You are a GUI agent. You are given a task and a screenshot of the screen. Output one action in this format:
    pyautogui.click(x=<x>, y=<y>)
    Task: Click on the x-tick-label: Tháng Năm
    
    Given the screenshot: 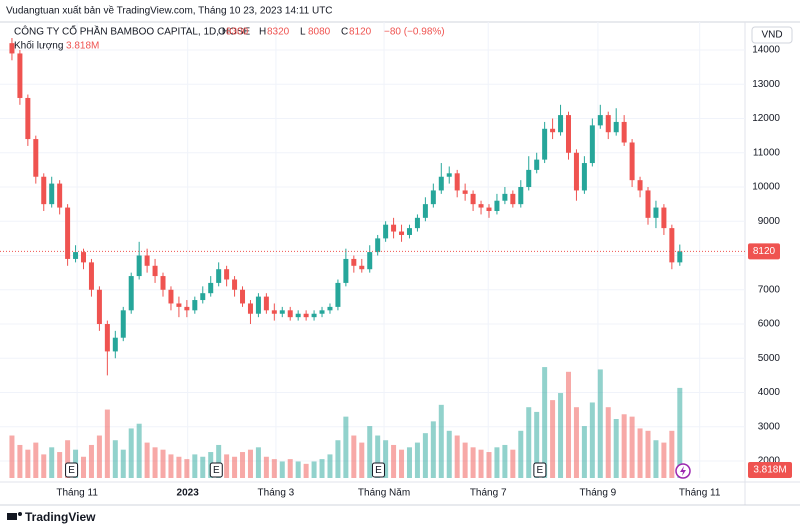 What is the action you would take?
    pyautogui.click(x=384, y=493)
    